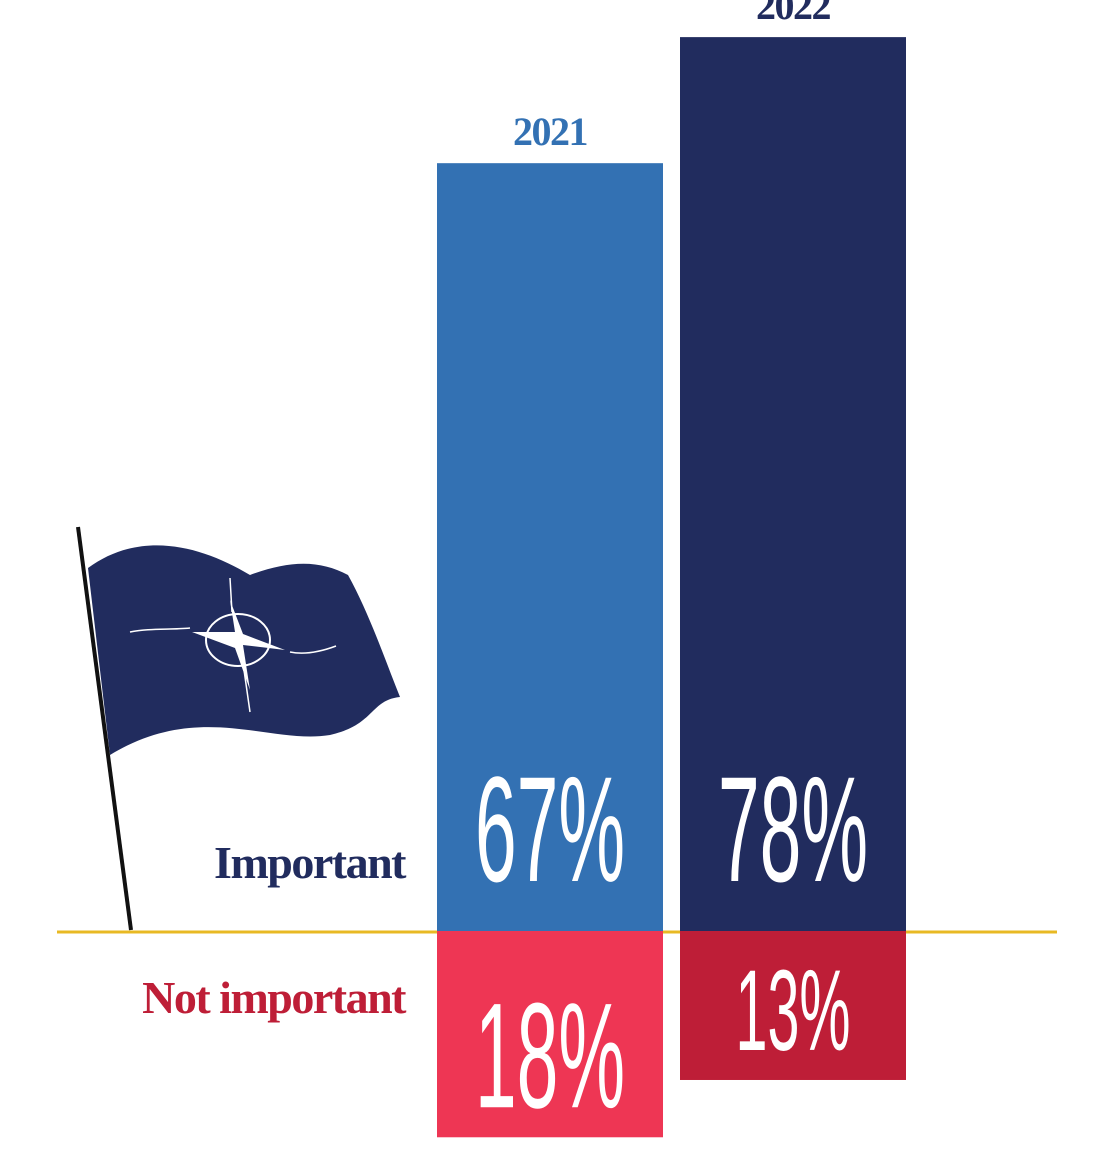 The width and height of the screenshot is (1113, 1169). What do you see at coordinates (550, 1056) in the screenshot?
I see `value-label: 18%` at bounding box center [550, 1056].